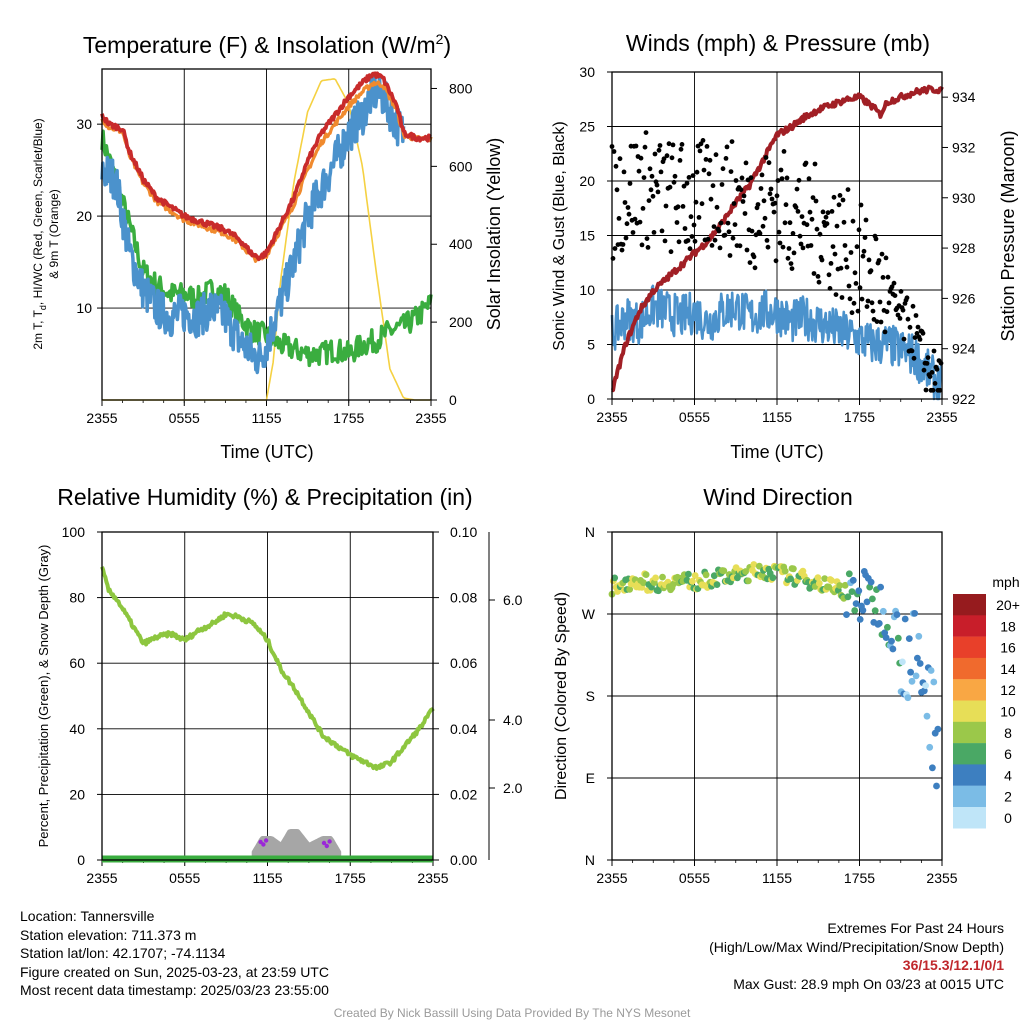 This screenshot has height=1024, width=1024. What do you see at coordinates (77, 794) in the screenshot?
I see `rh-ytick-label: 20` at bounding box center [77, 794].